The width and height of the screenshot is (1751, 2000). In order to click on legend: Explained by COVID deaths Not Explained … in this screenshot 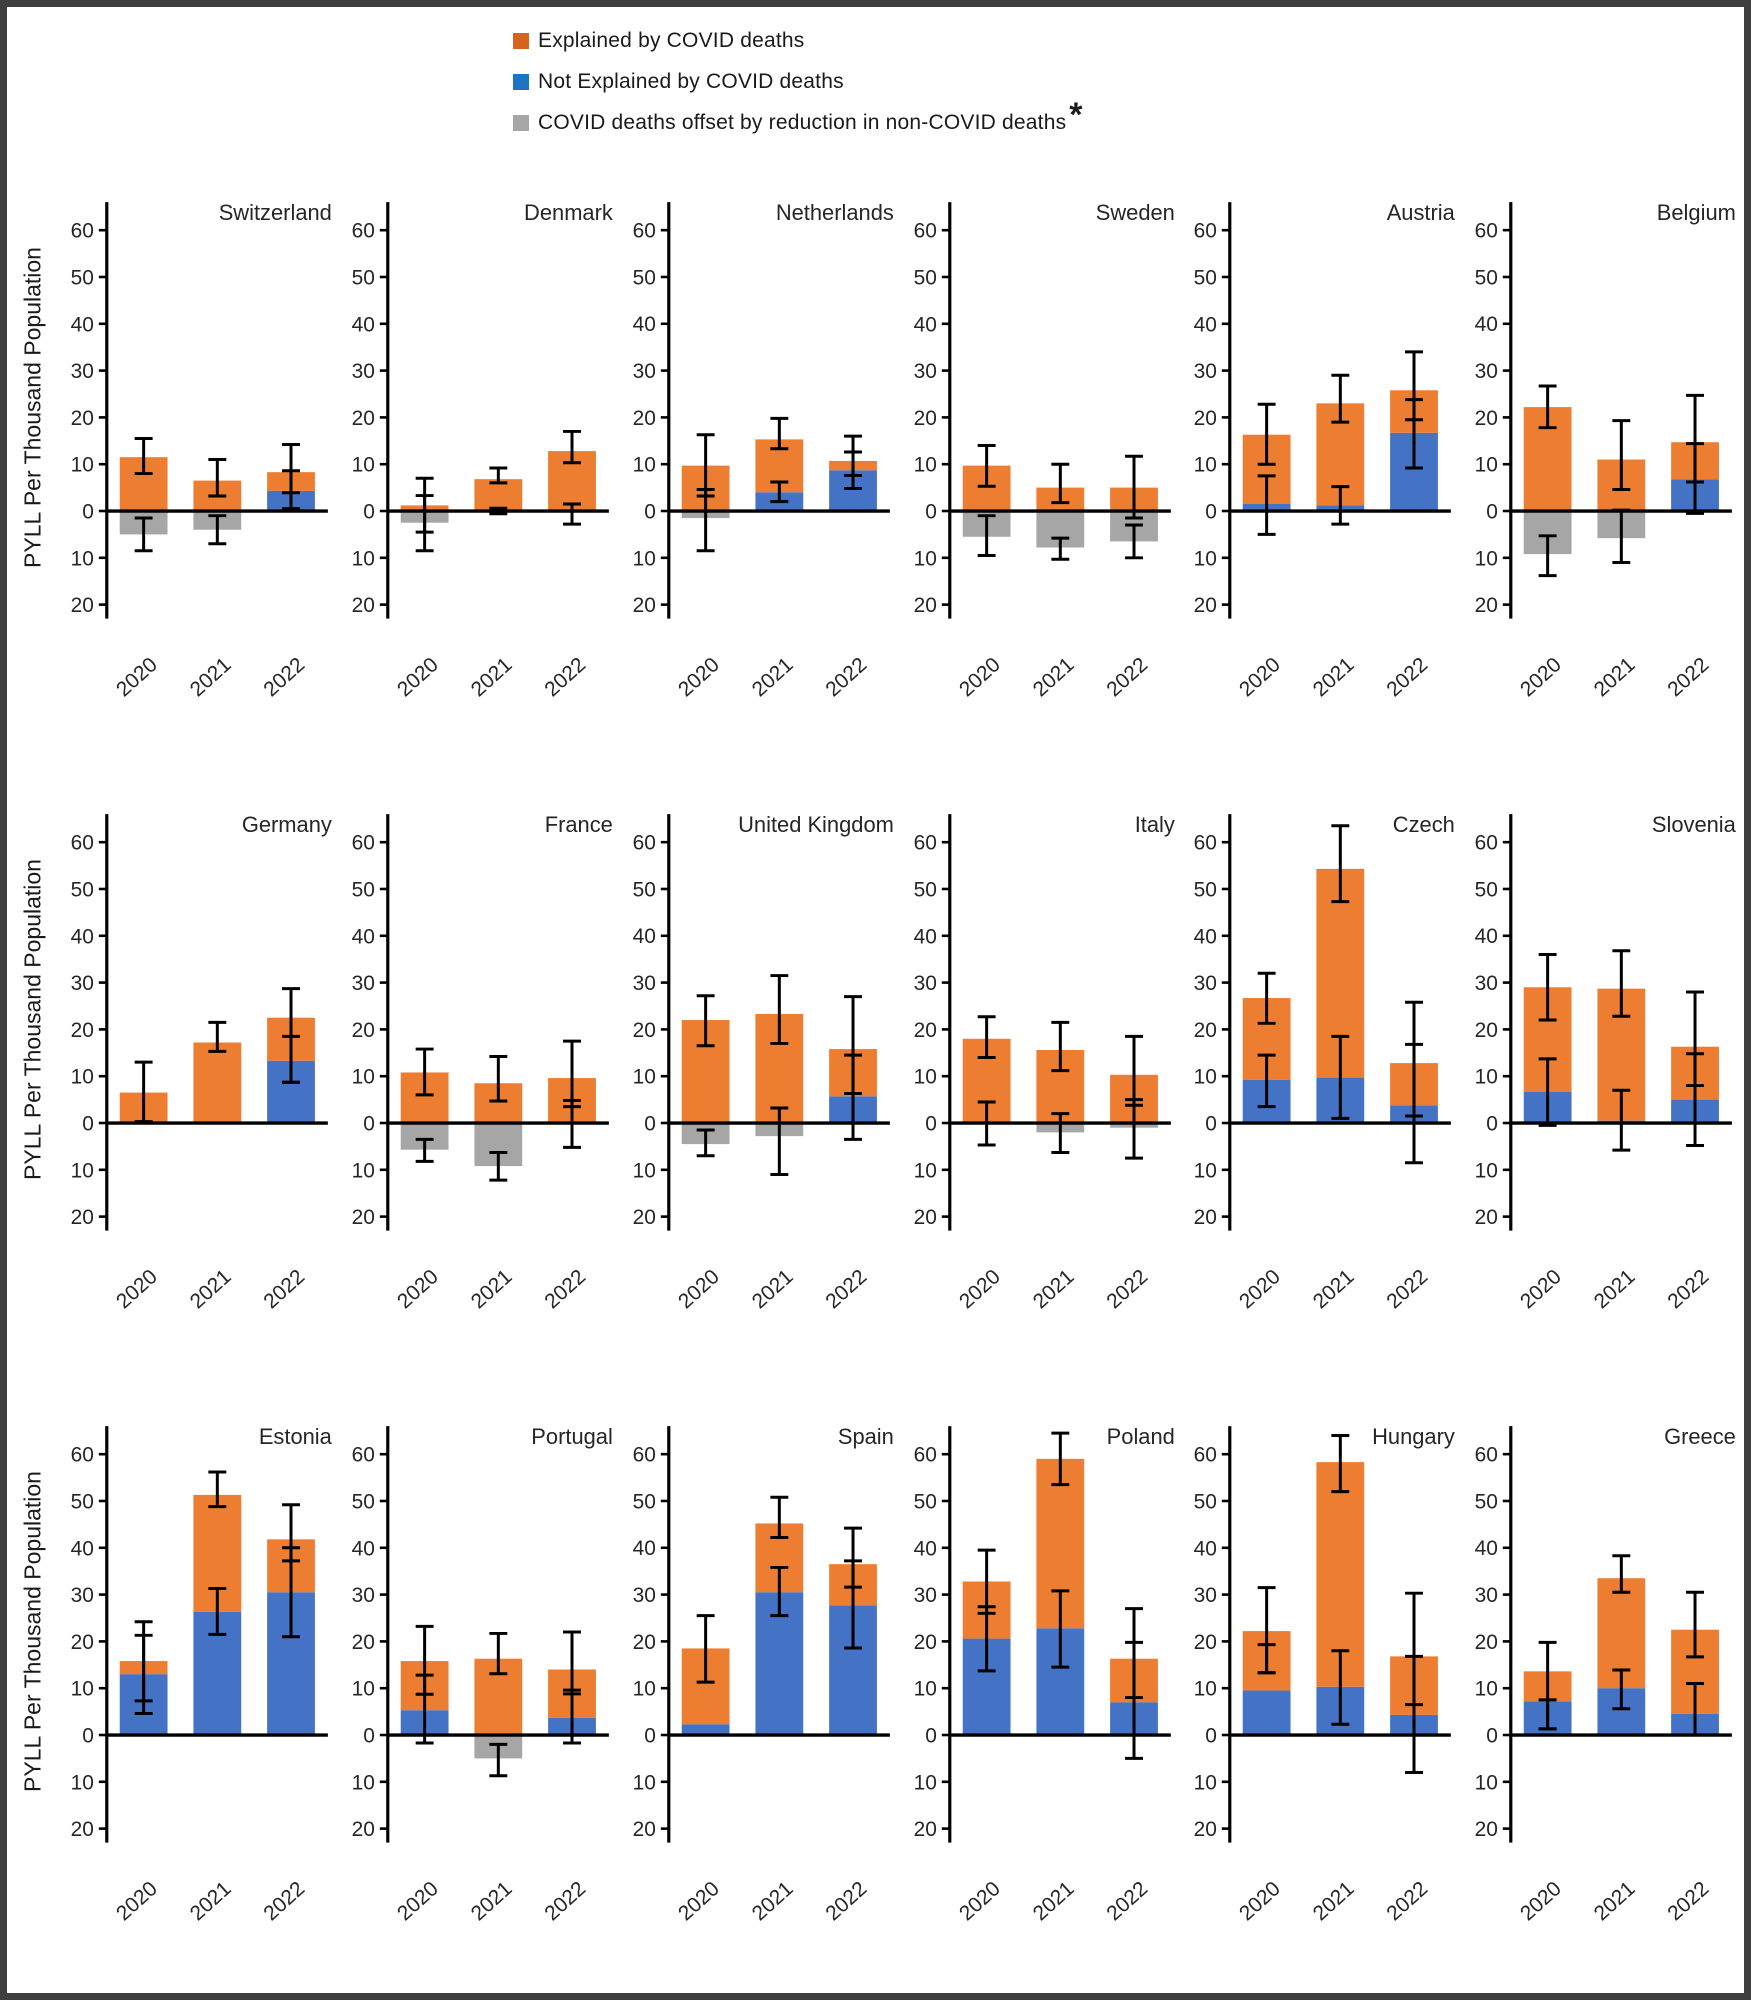, I will do `click(798, 90)`.